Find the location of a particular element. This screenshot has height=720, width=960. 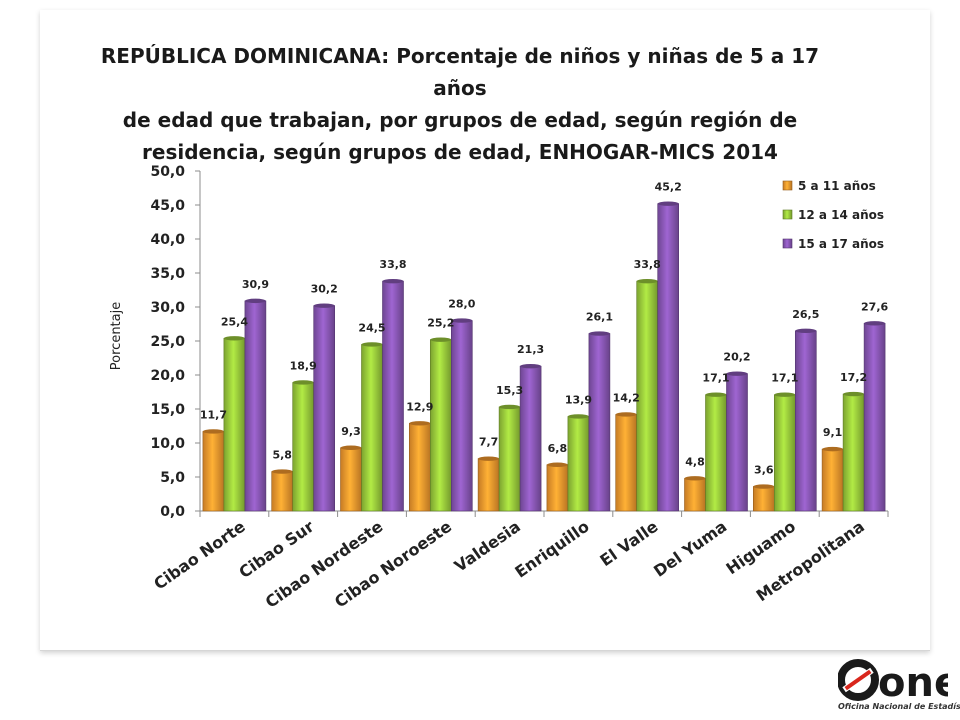

data-label: 45,2 is located at coordinates (668, 187).